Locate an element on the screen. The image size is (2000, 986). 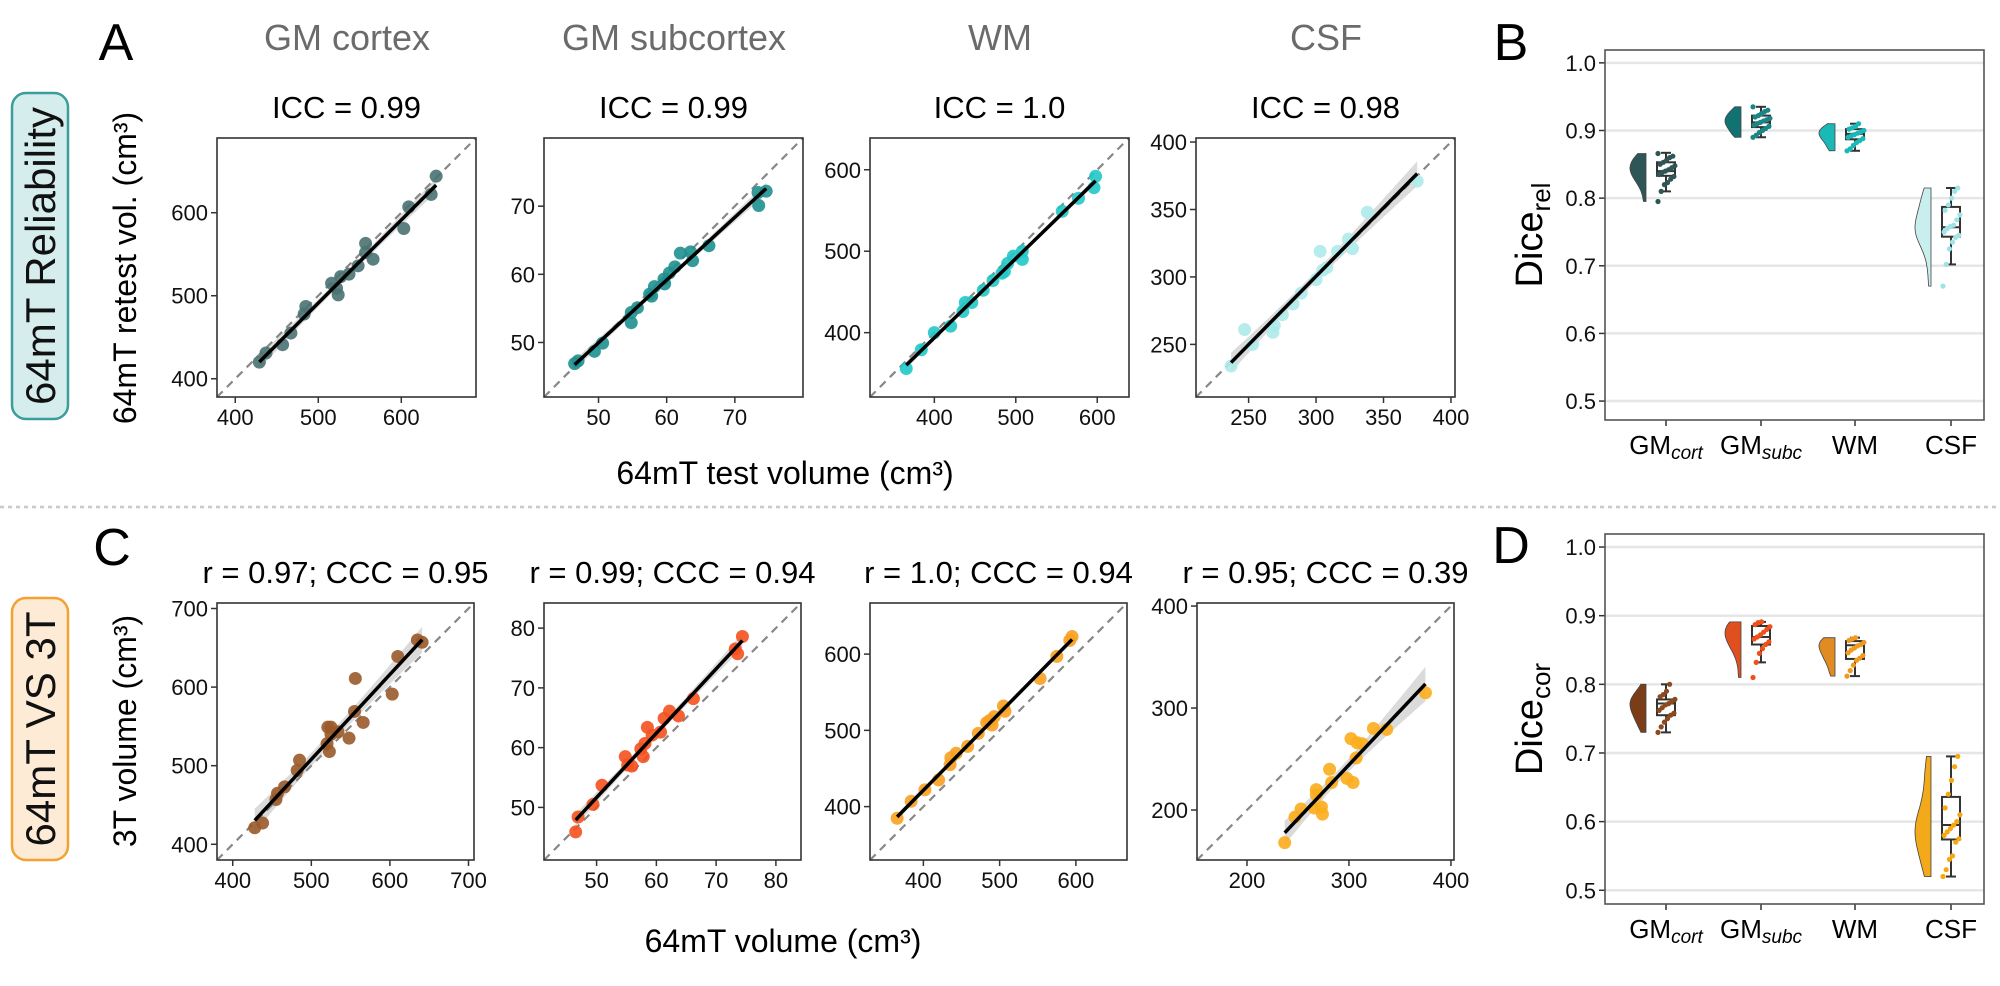
y-tick-label: 0.9 is located at coordinates (1580, 130).